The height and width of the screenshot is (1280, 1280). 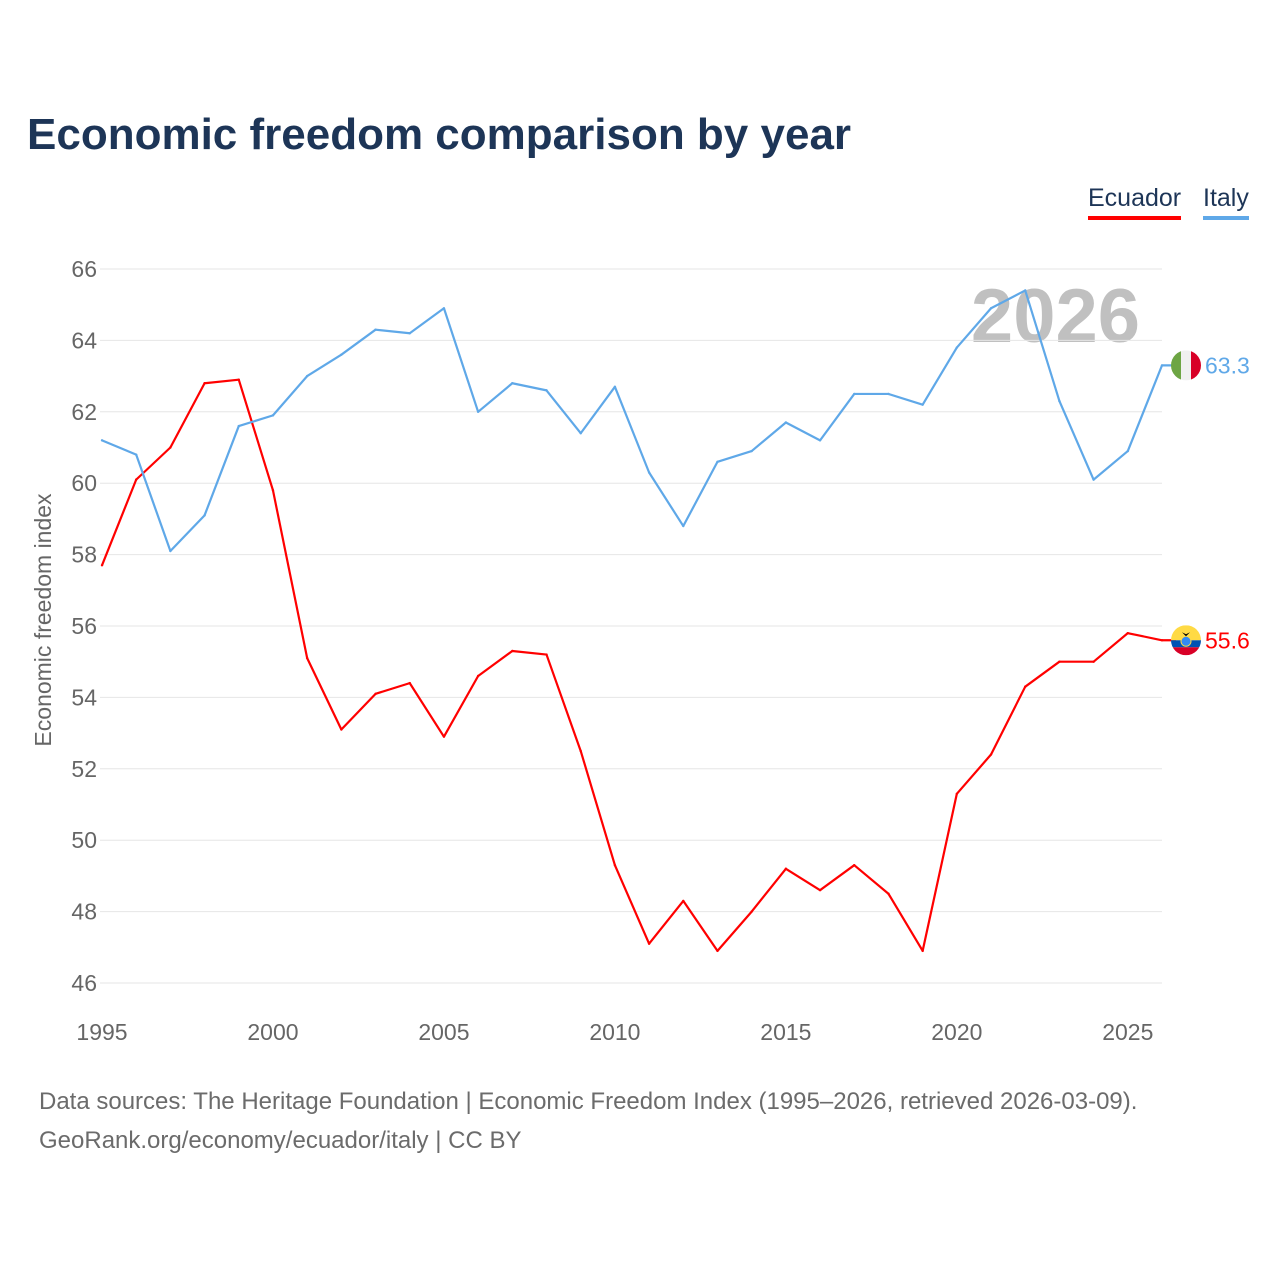 What do you see at coordinates (84, 412) in the screenshot?
I see `y-tick-label: 62` at bounding box center [84, 412].